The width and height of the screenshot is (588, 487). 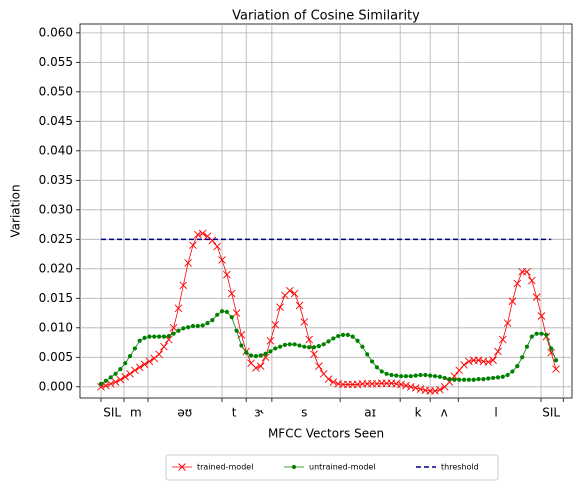 I want to click on y-tick-label: 0.055, so click(x=56, y=62).